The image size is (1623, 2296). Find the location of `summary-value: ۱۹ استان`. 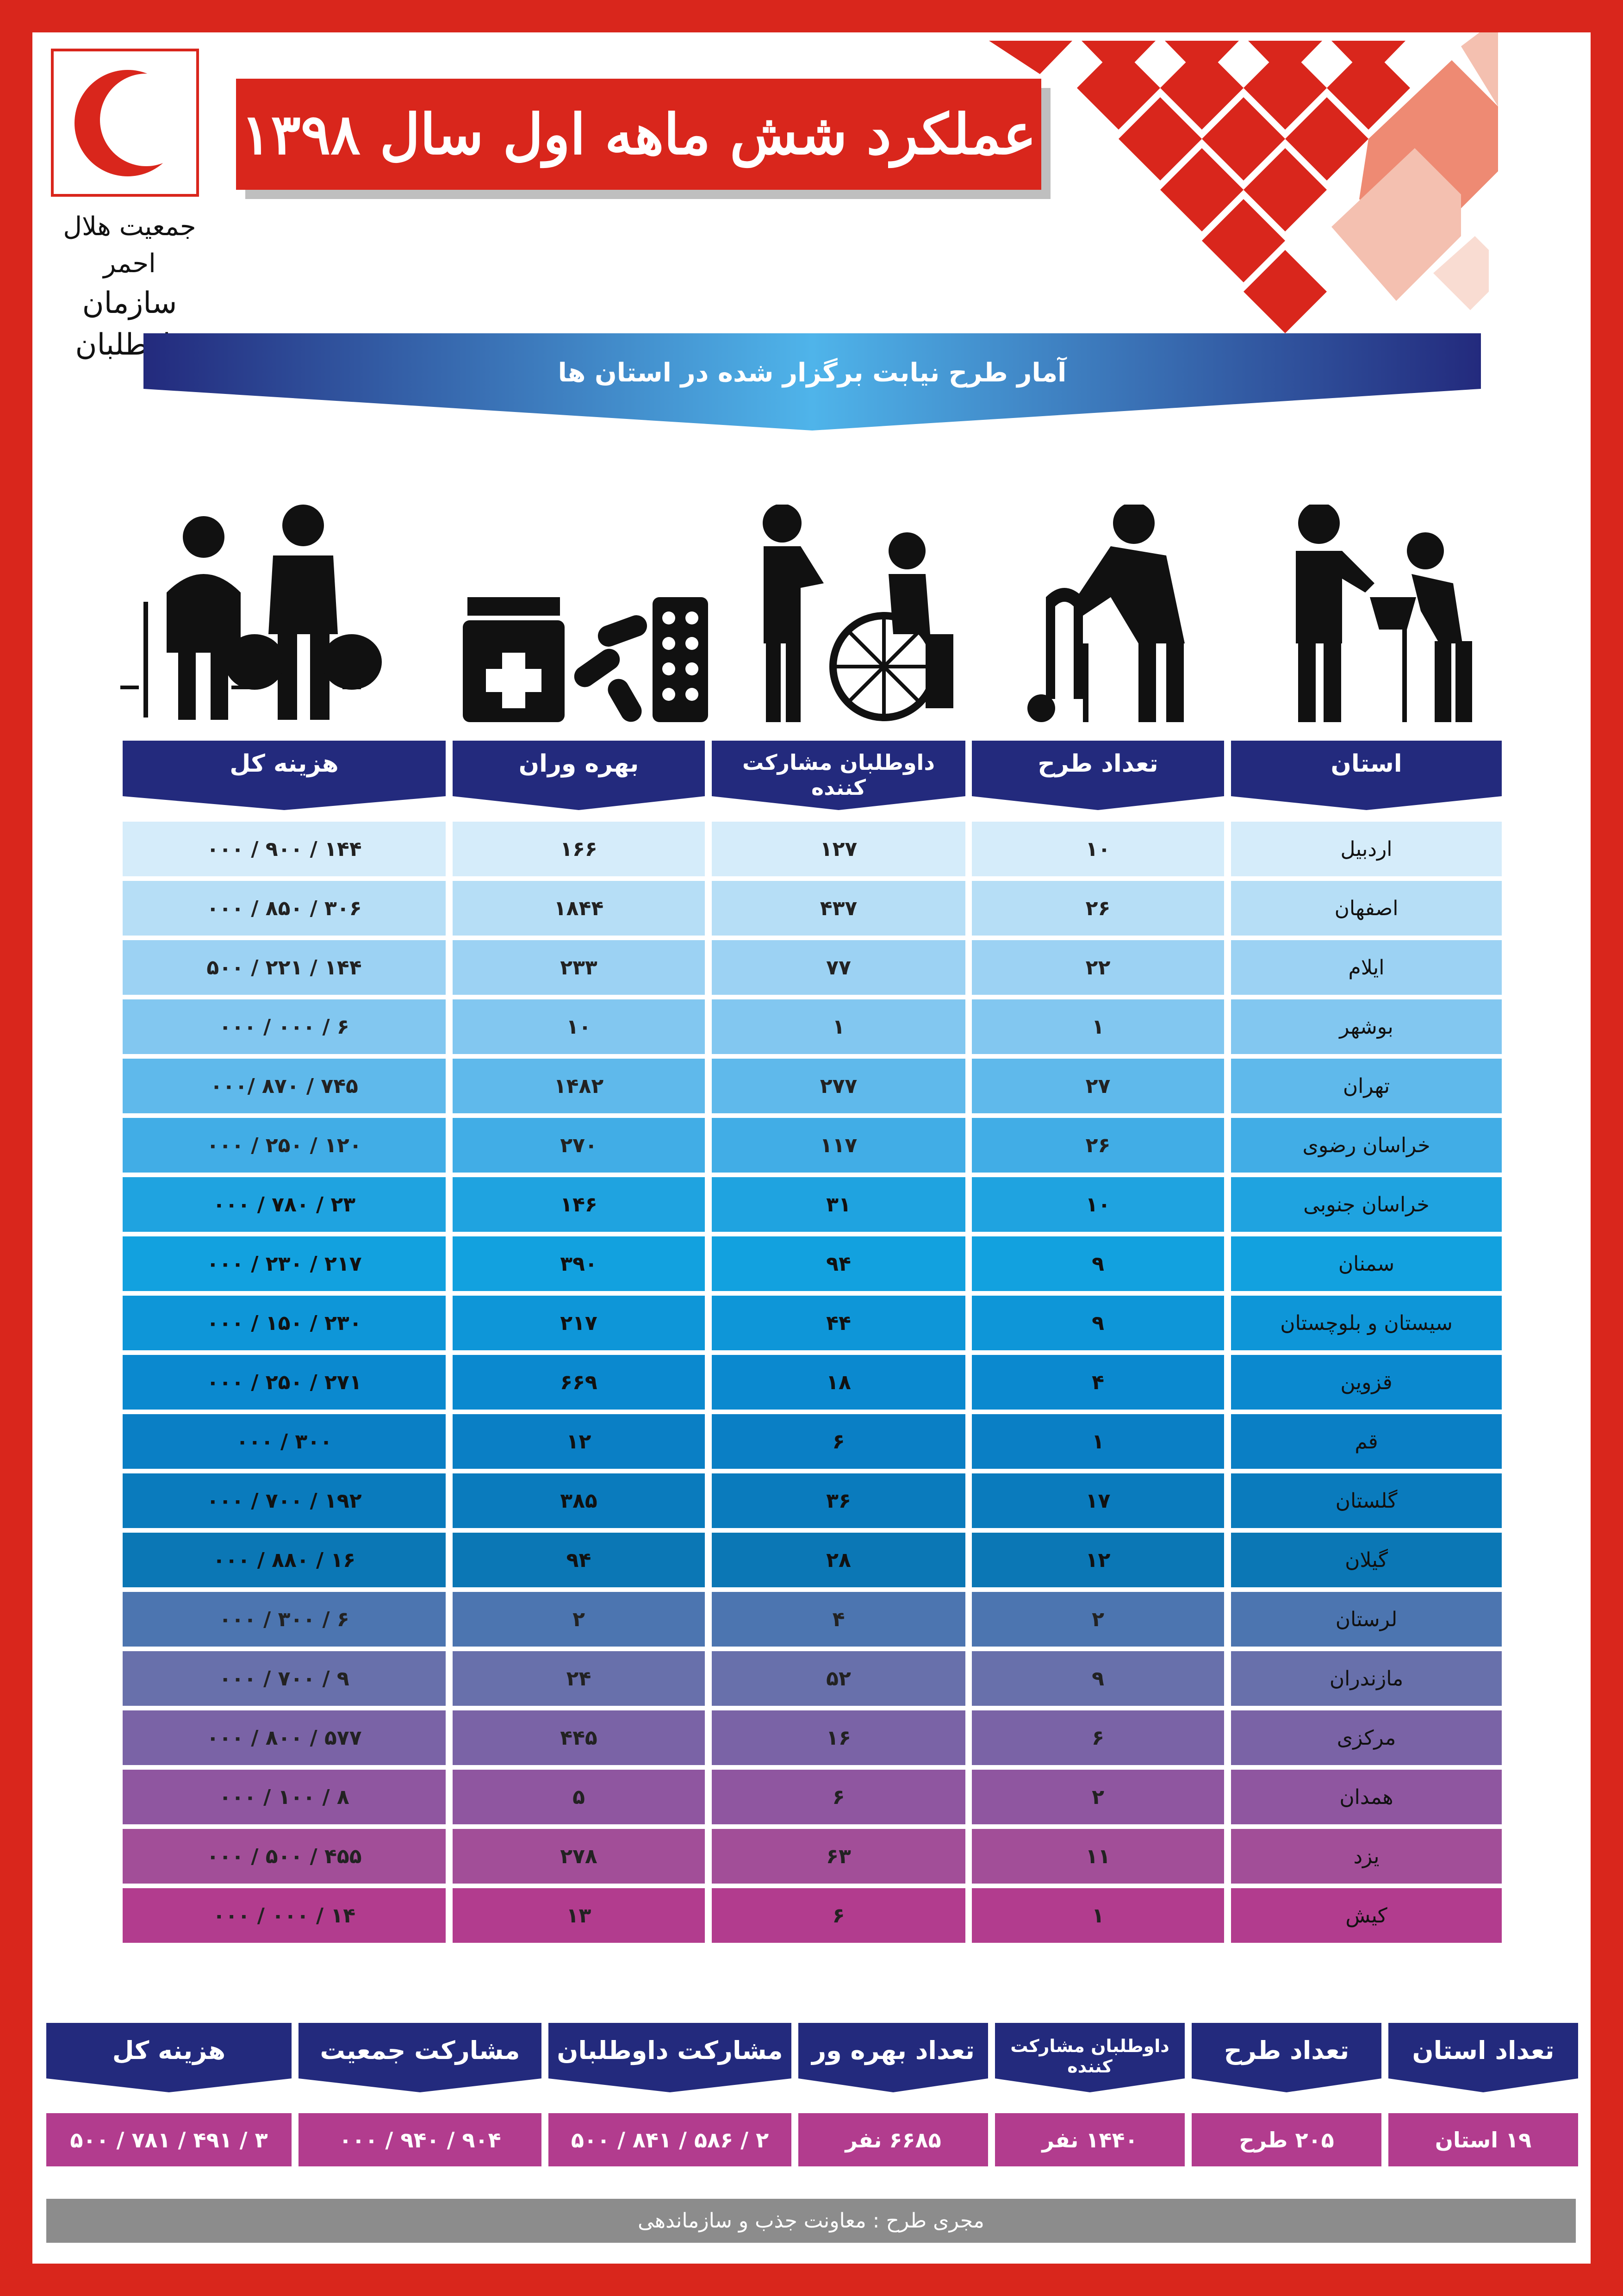

summary-value: ۱۹ استان is located at coordinates (1483, 2139).